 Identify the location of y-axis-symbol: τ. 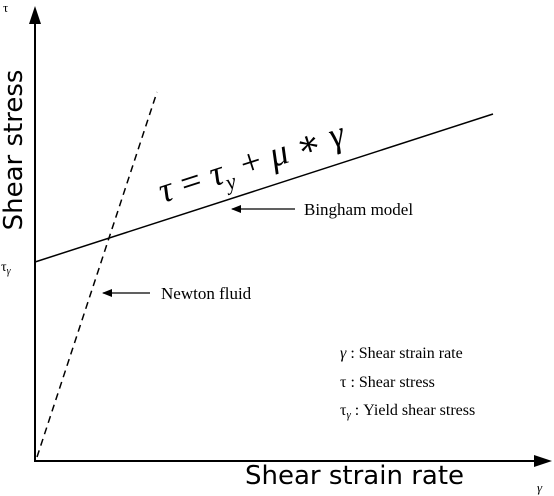
(5, 7).